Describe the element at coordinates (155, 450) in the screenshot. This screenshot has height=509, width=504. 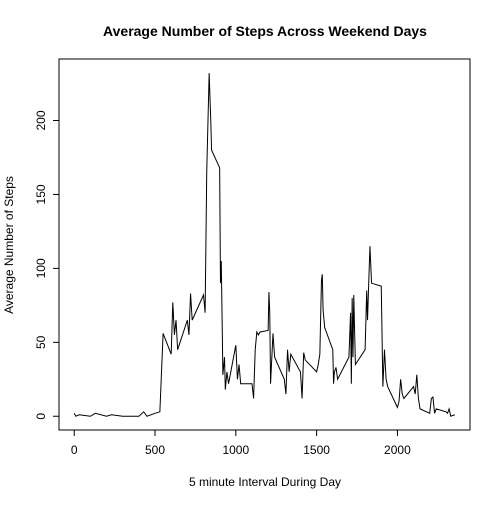
I see `x-tick-label: 500` at that location.